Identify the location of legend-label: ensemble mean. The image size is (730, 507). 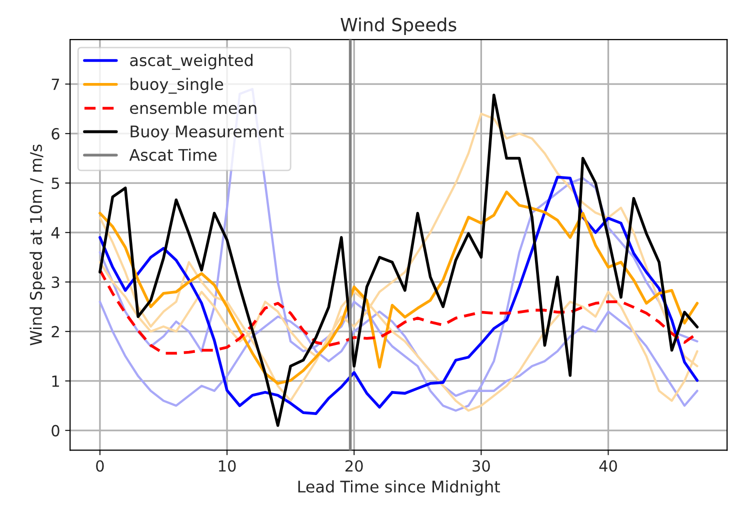
(193, 108).